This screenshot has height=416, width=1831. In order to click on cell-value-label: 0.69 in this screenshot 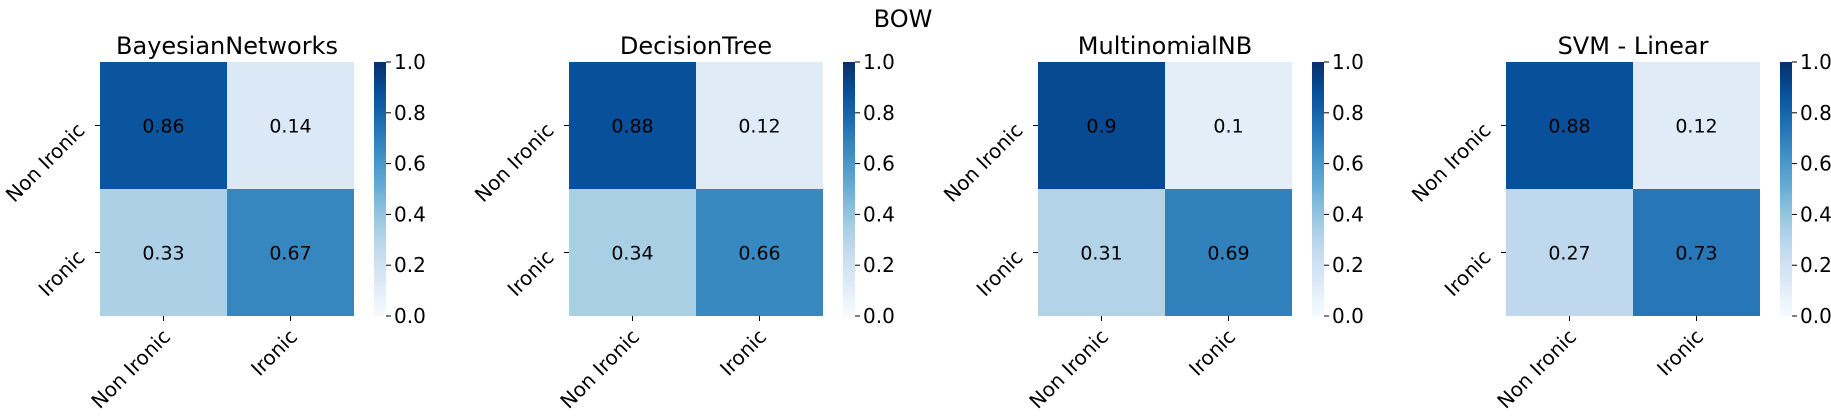, I will do `click(1228, 254)`.